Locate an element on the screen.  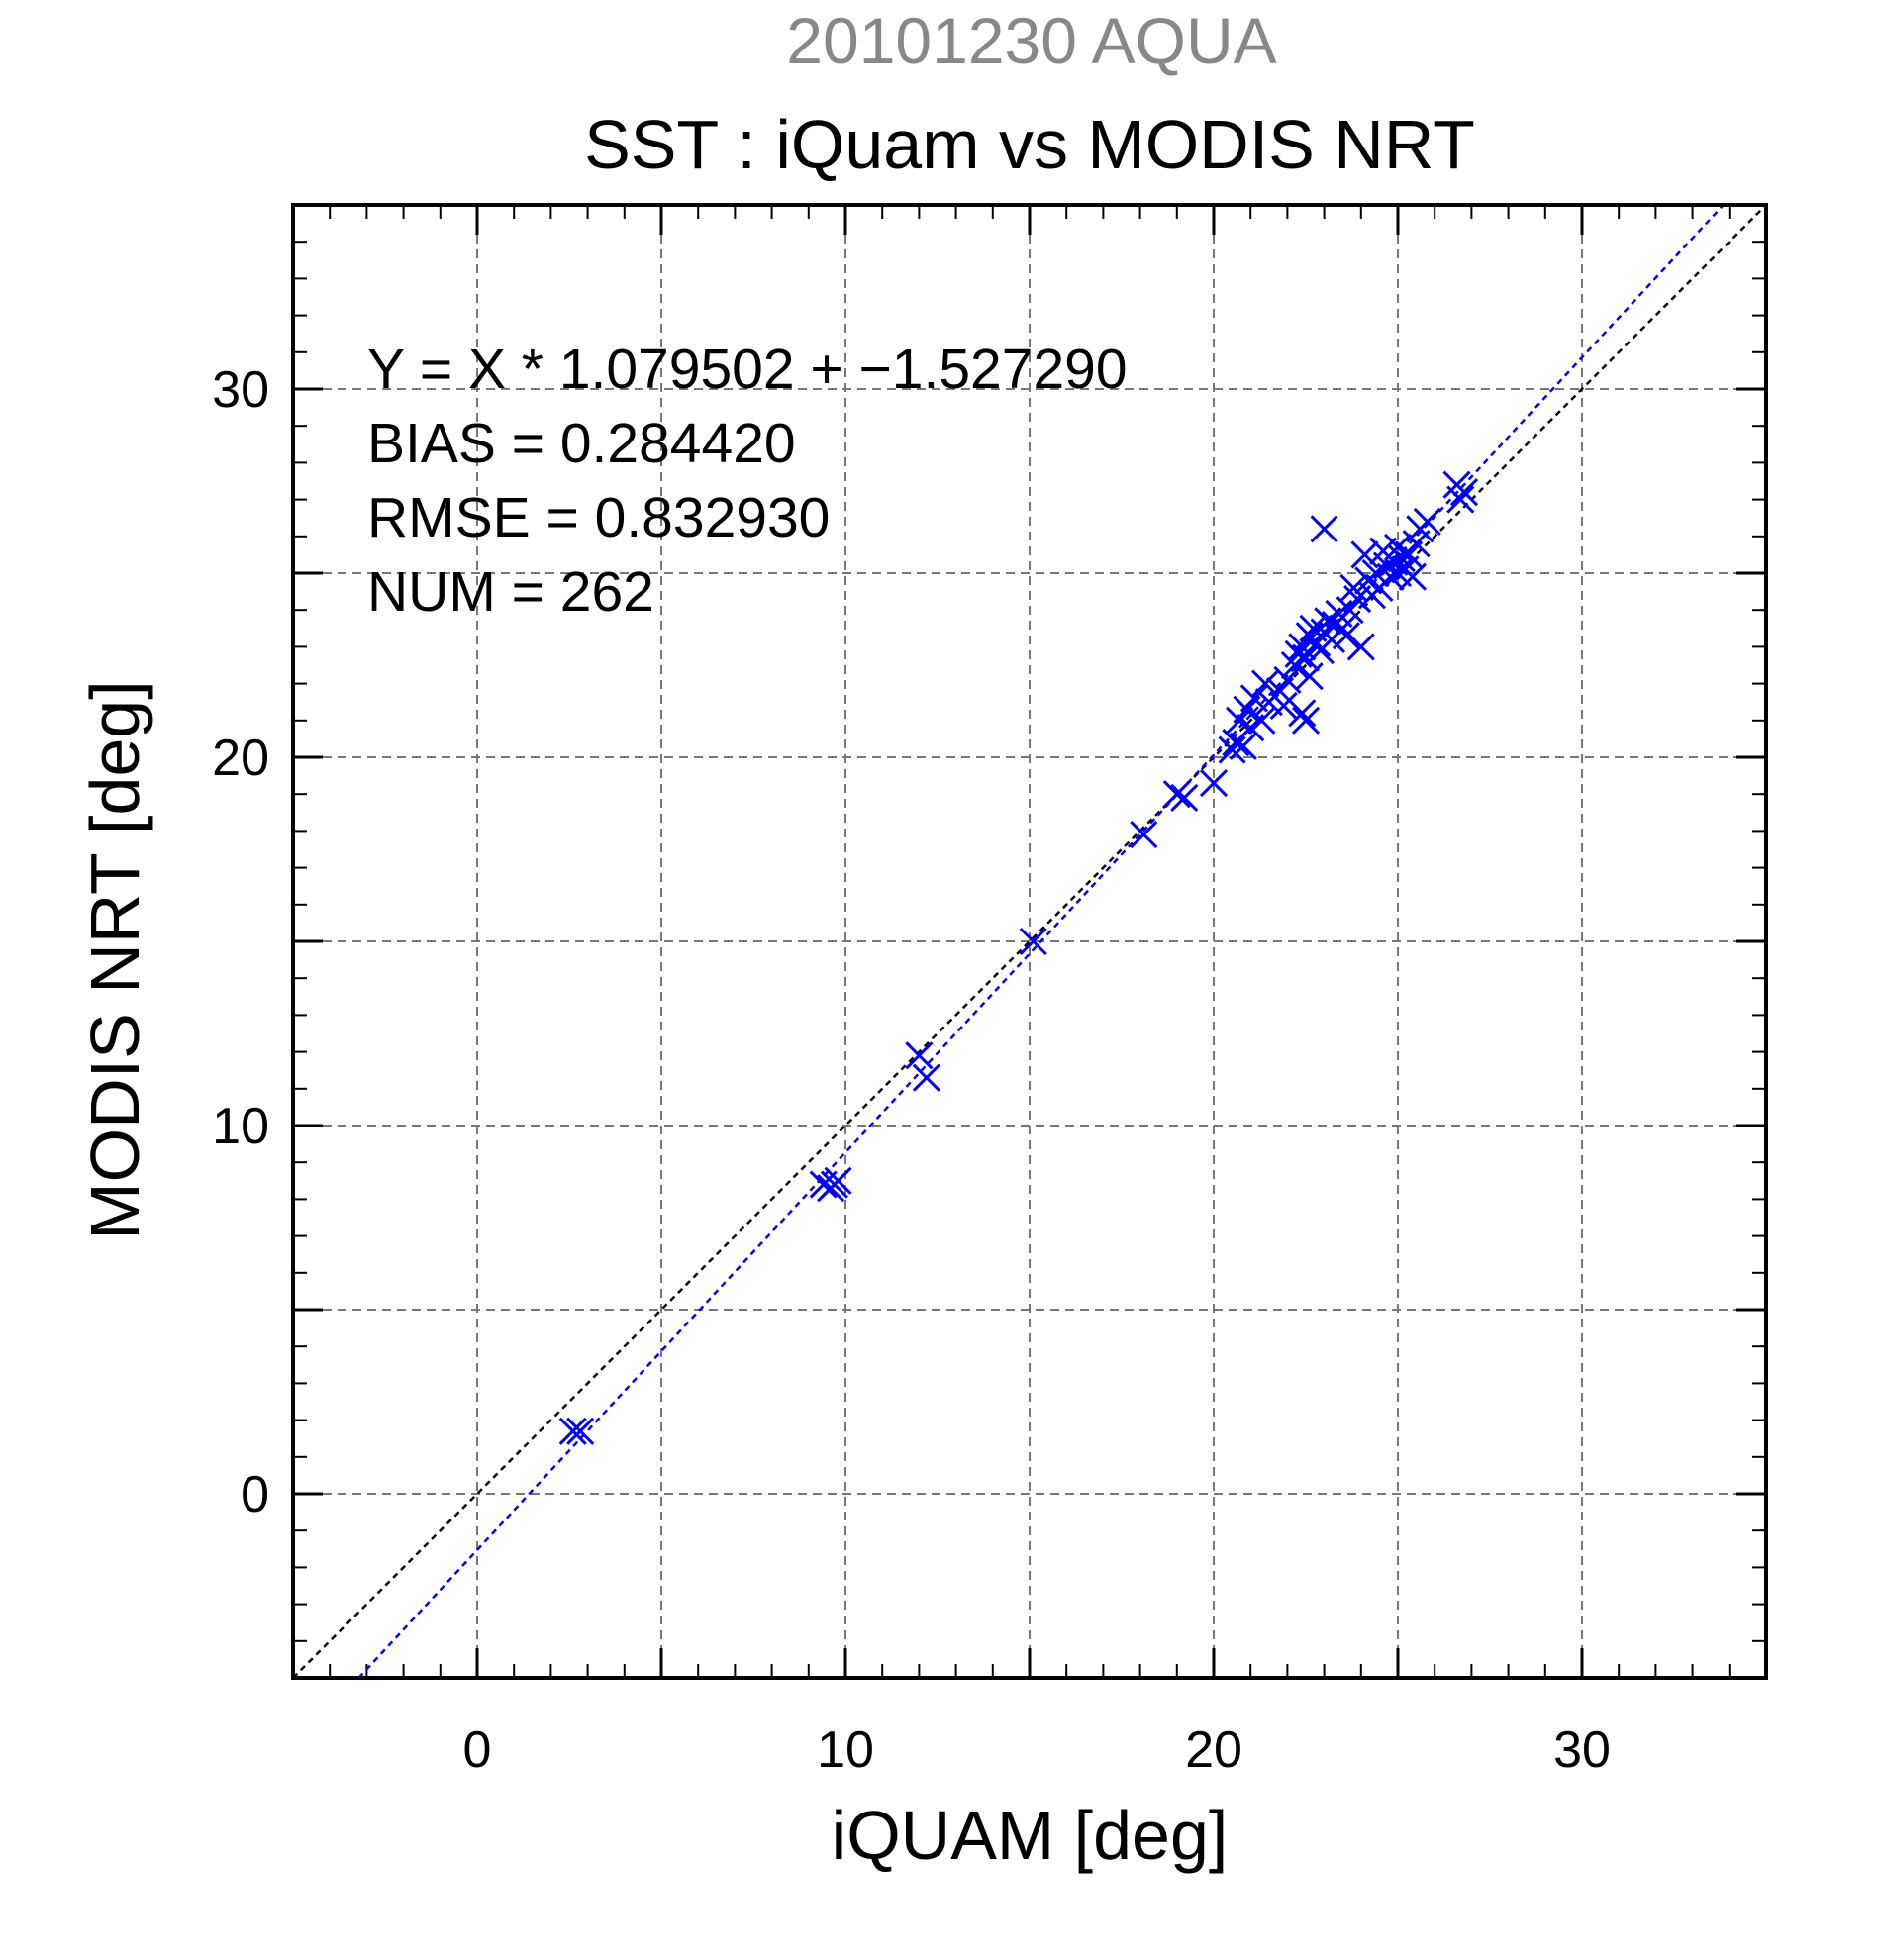
x-axis-label: iQUAM [deg] is located at coordinates (1030, 1835).